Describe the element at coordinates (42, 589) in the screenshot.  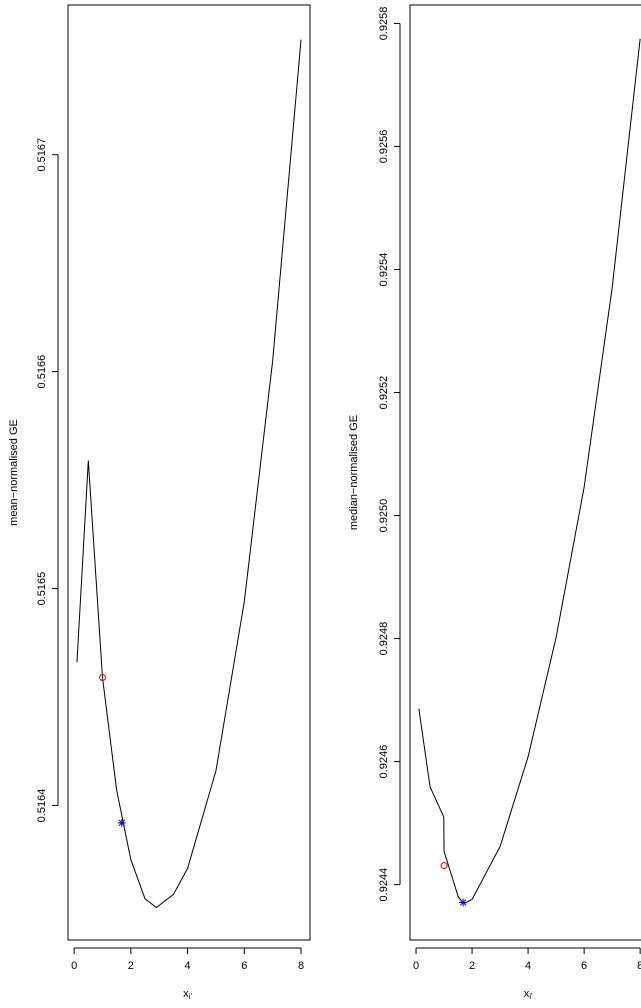
I see `y-tick-label: 0.5165` at that location.